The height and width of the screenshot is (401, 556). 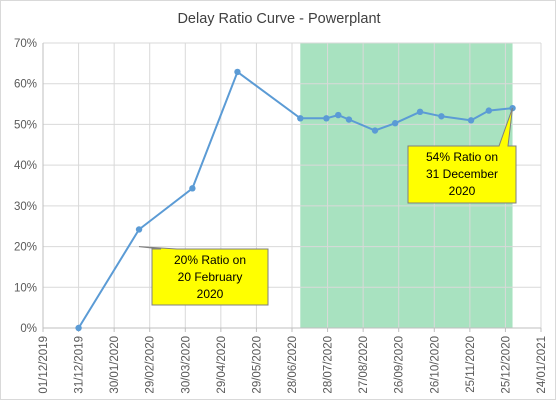 What do you see at coordinates (25, 44) in the screenshot?
I see `y-tick-label: 70%` at bounding box center [25, 44].